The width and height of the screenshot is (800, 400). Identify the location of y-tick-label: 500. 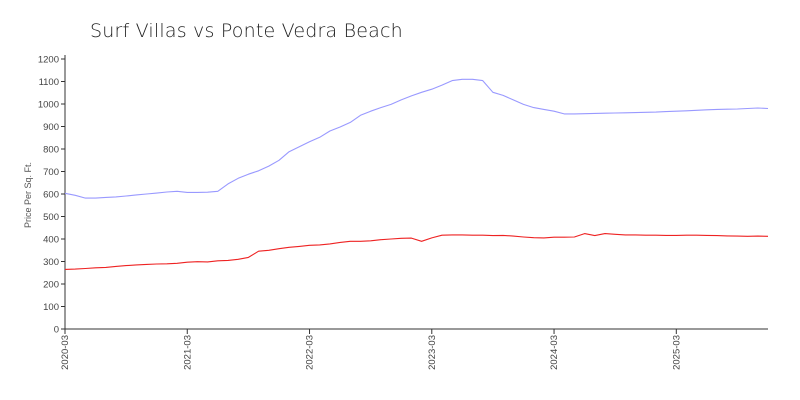
(51, 217).